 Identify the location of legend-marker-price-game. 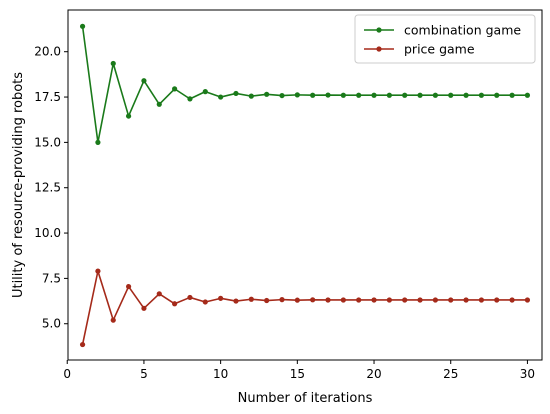
(379, 49).